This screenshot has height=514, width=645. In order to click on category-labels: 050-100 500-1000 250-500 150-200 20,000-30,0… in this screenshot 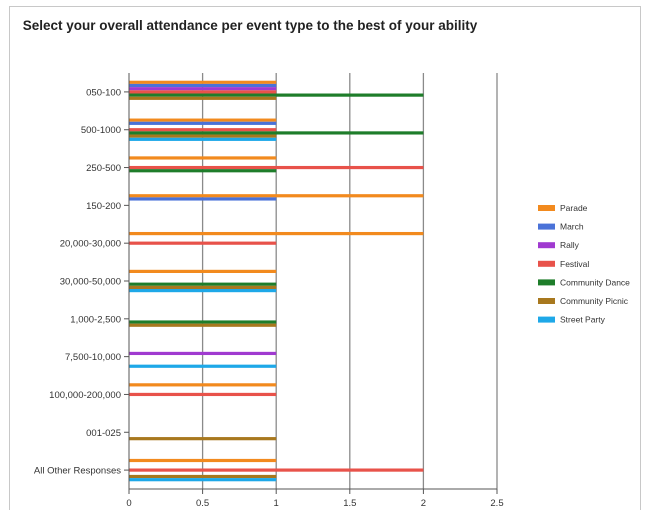, I will do `click(77, 281)`.